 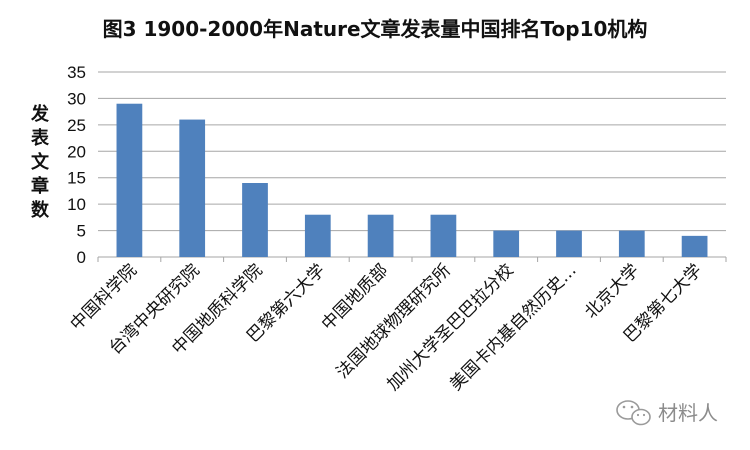 What do you see at coordinates (76, 151) in the screenshot?
I see `y-tick-label: 20` at bounding box center [76, 151].